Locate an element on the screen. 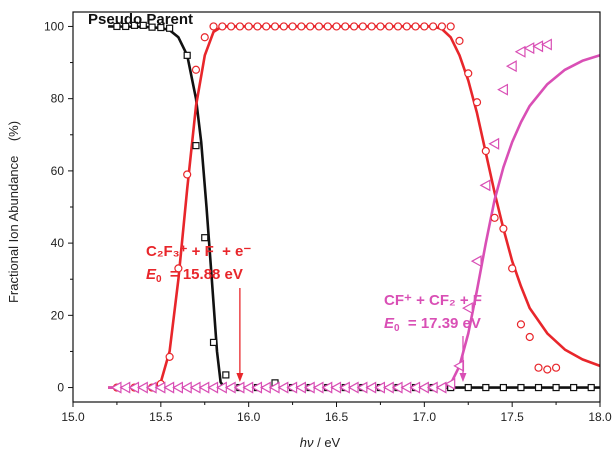 The width and height of the screenshot is (616, 459). x-tick-label: 17.0 is located at coordinates (425, 417).